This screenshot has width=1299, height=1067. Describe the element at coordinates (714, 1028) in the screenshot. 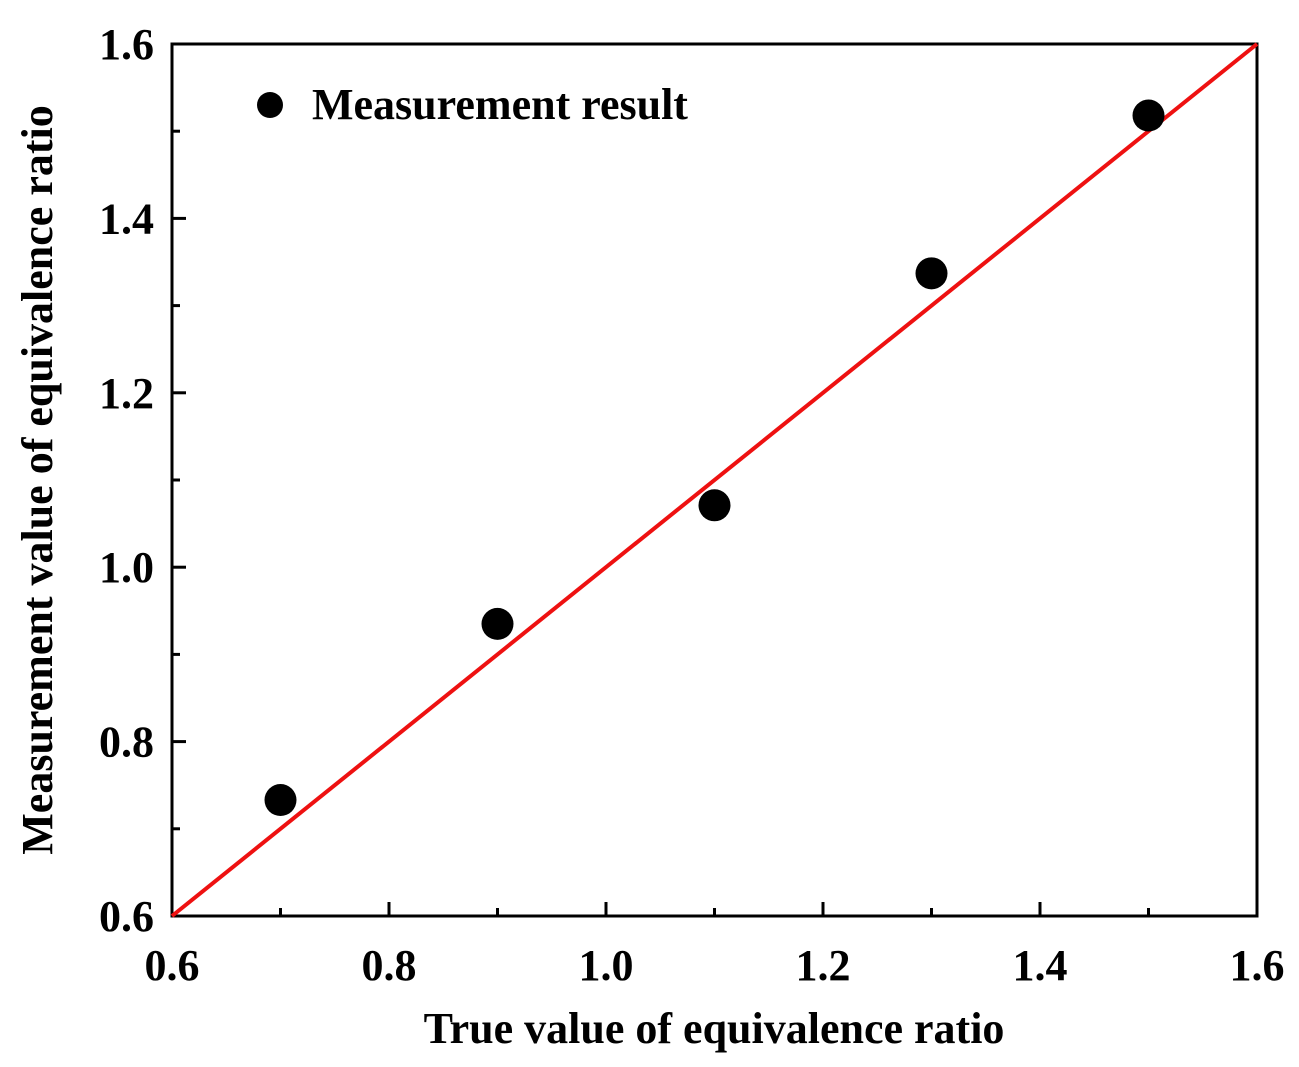

I see `x-axis-title: True value of equivalence ratio` at that location.